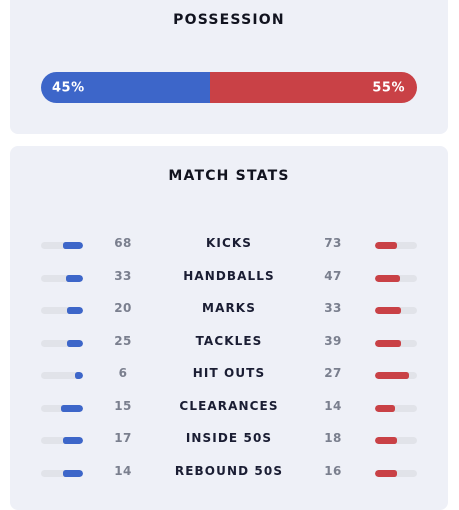  What do you see at coordinates (229, 315) in the screenshot?
I see `stat-row: 20 MARKS 33` at bounding box center [229, 315].